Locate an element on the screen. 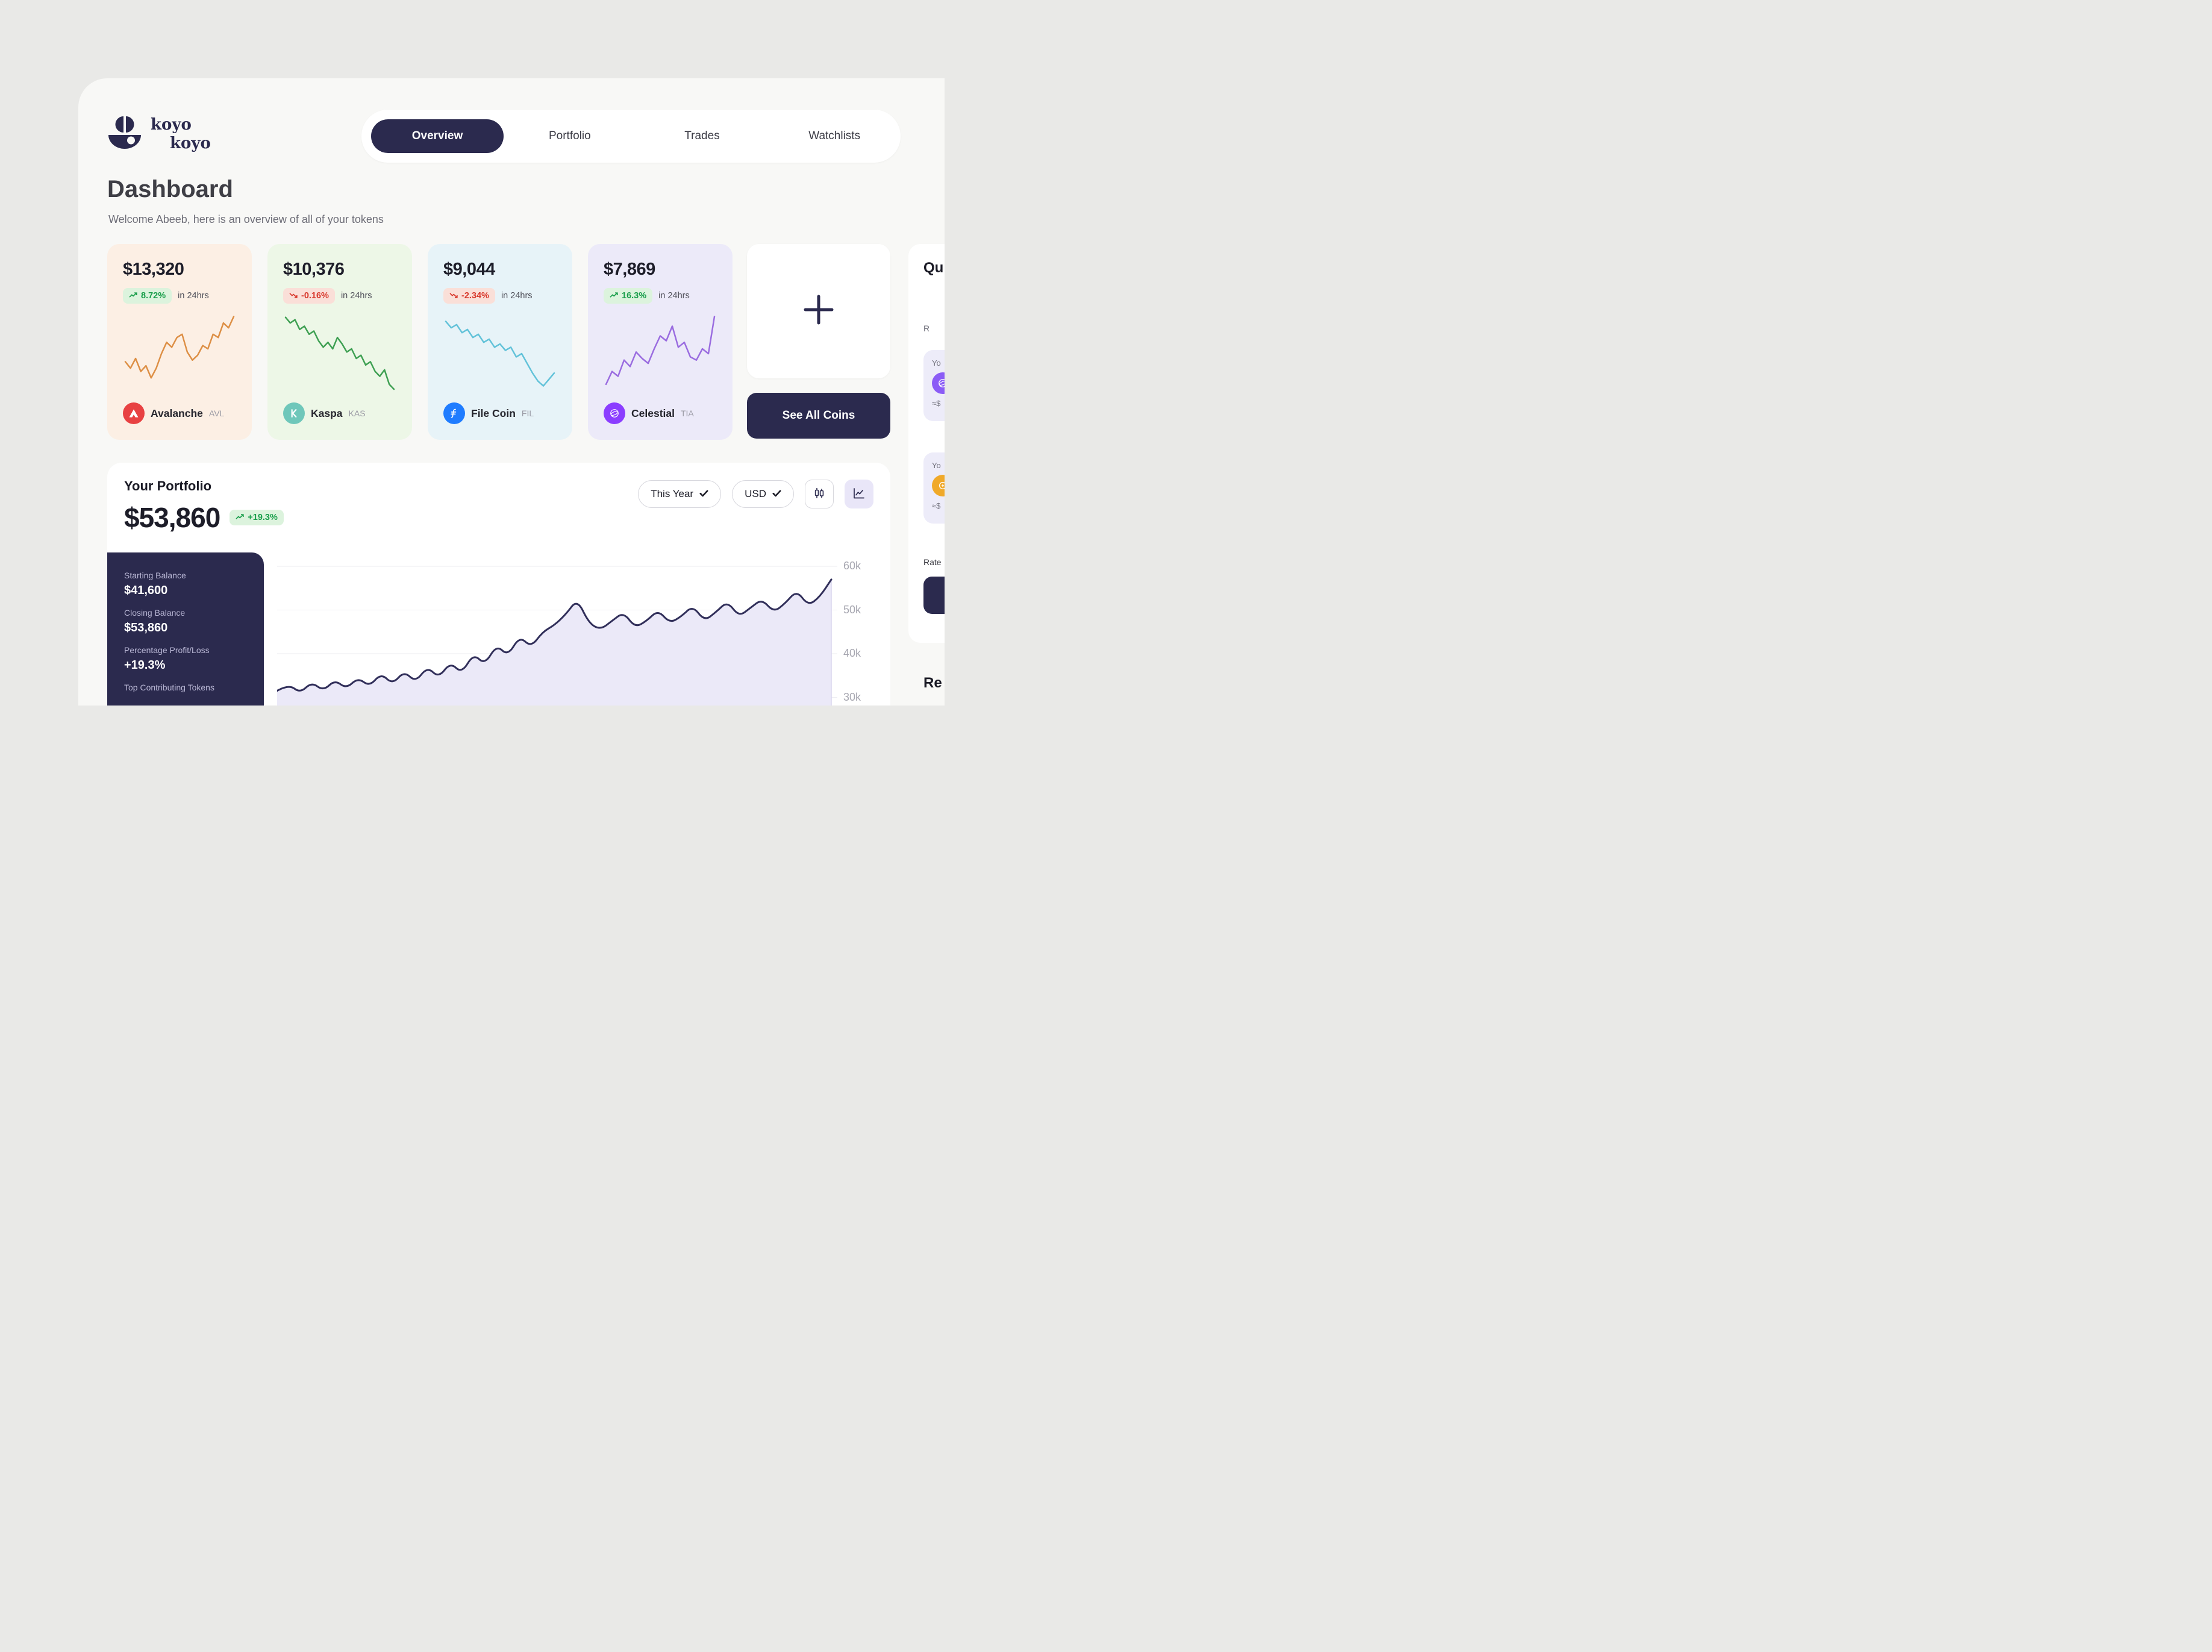  add-coin-column: See All Coins is located at coordinates (819, 341).